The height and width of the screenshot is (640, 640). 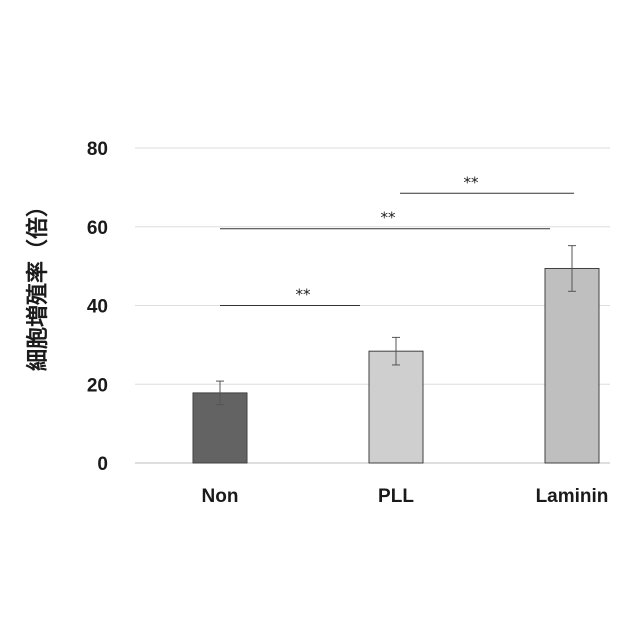 What do you see at coordinates (97, 228) in the screenshot?
I see `y-tick-label: 60` at bounding box center [97, 228].